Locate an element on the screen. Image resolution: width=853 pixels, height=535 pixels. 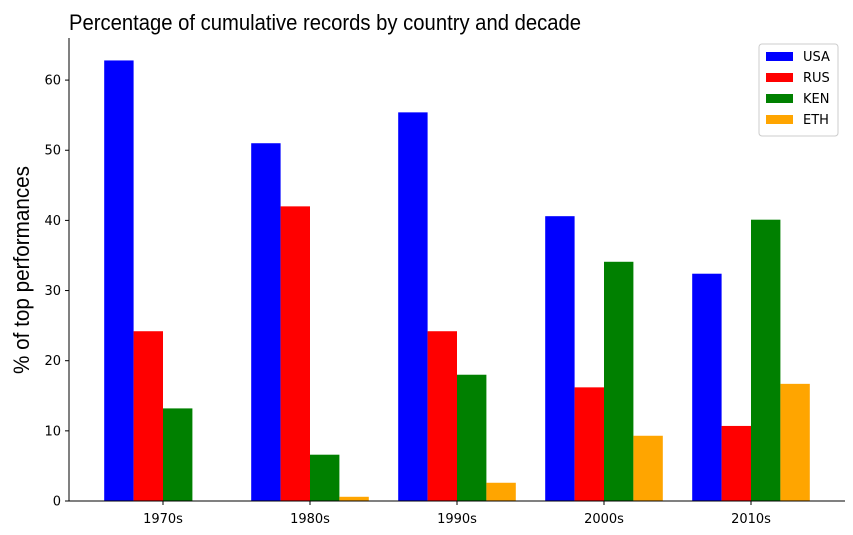
bar-rus-1970s is located at coordinates (148, 416).